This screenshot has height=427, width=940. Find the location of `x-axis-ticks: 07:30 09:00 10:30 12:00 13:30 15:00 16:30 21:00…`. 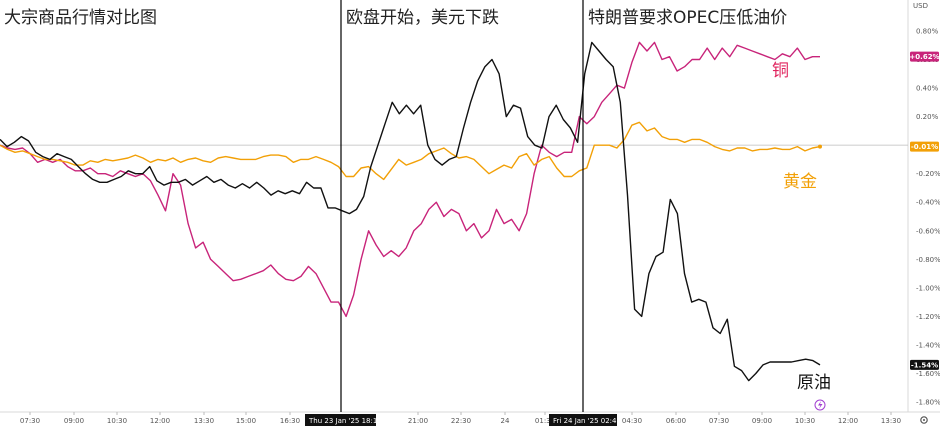

x-axis-ticks: 07:30 09:00 10:30 12:00 13:30 15:00 16:30 21:00… is located at coordinates (460, 418).